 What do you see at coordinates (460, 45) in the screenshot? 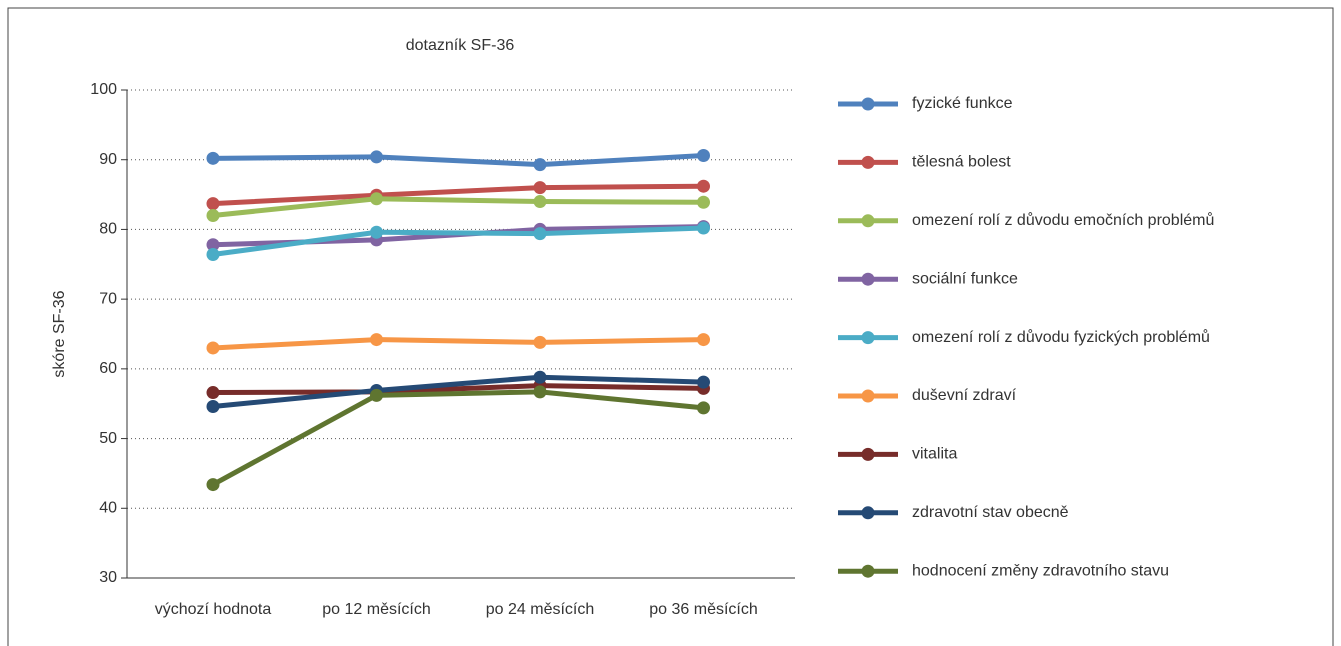
I see `chart-title: dotazník SF-36` at bounding box center [460, 45].